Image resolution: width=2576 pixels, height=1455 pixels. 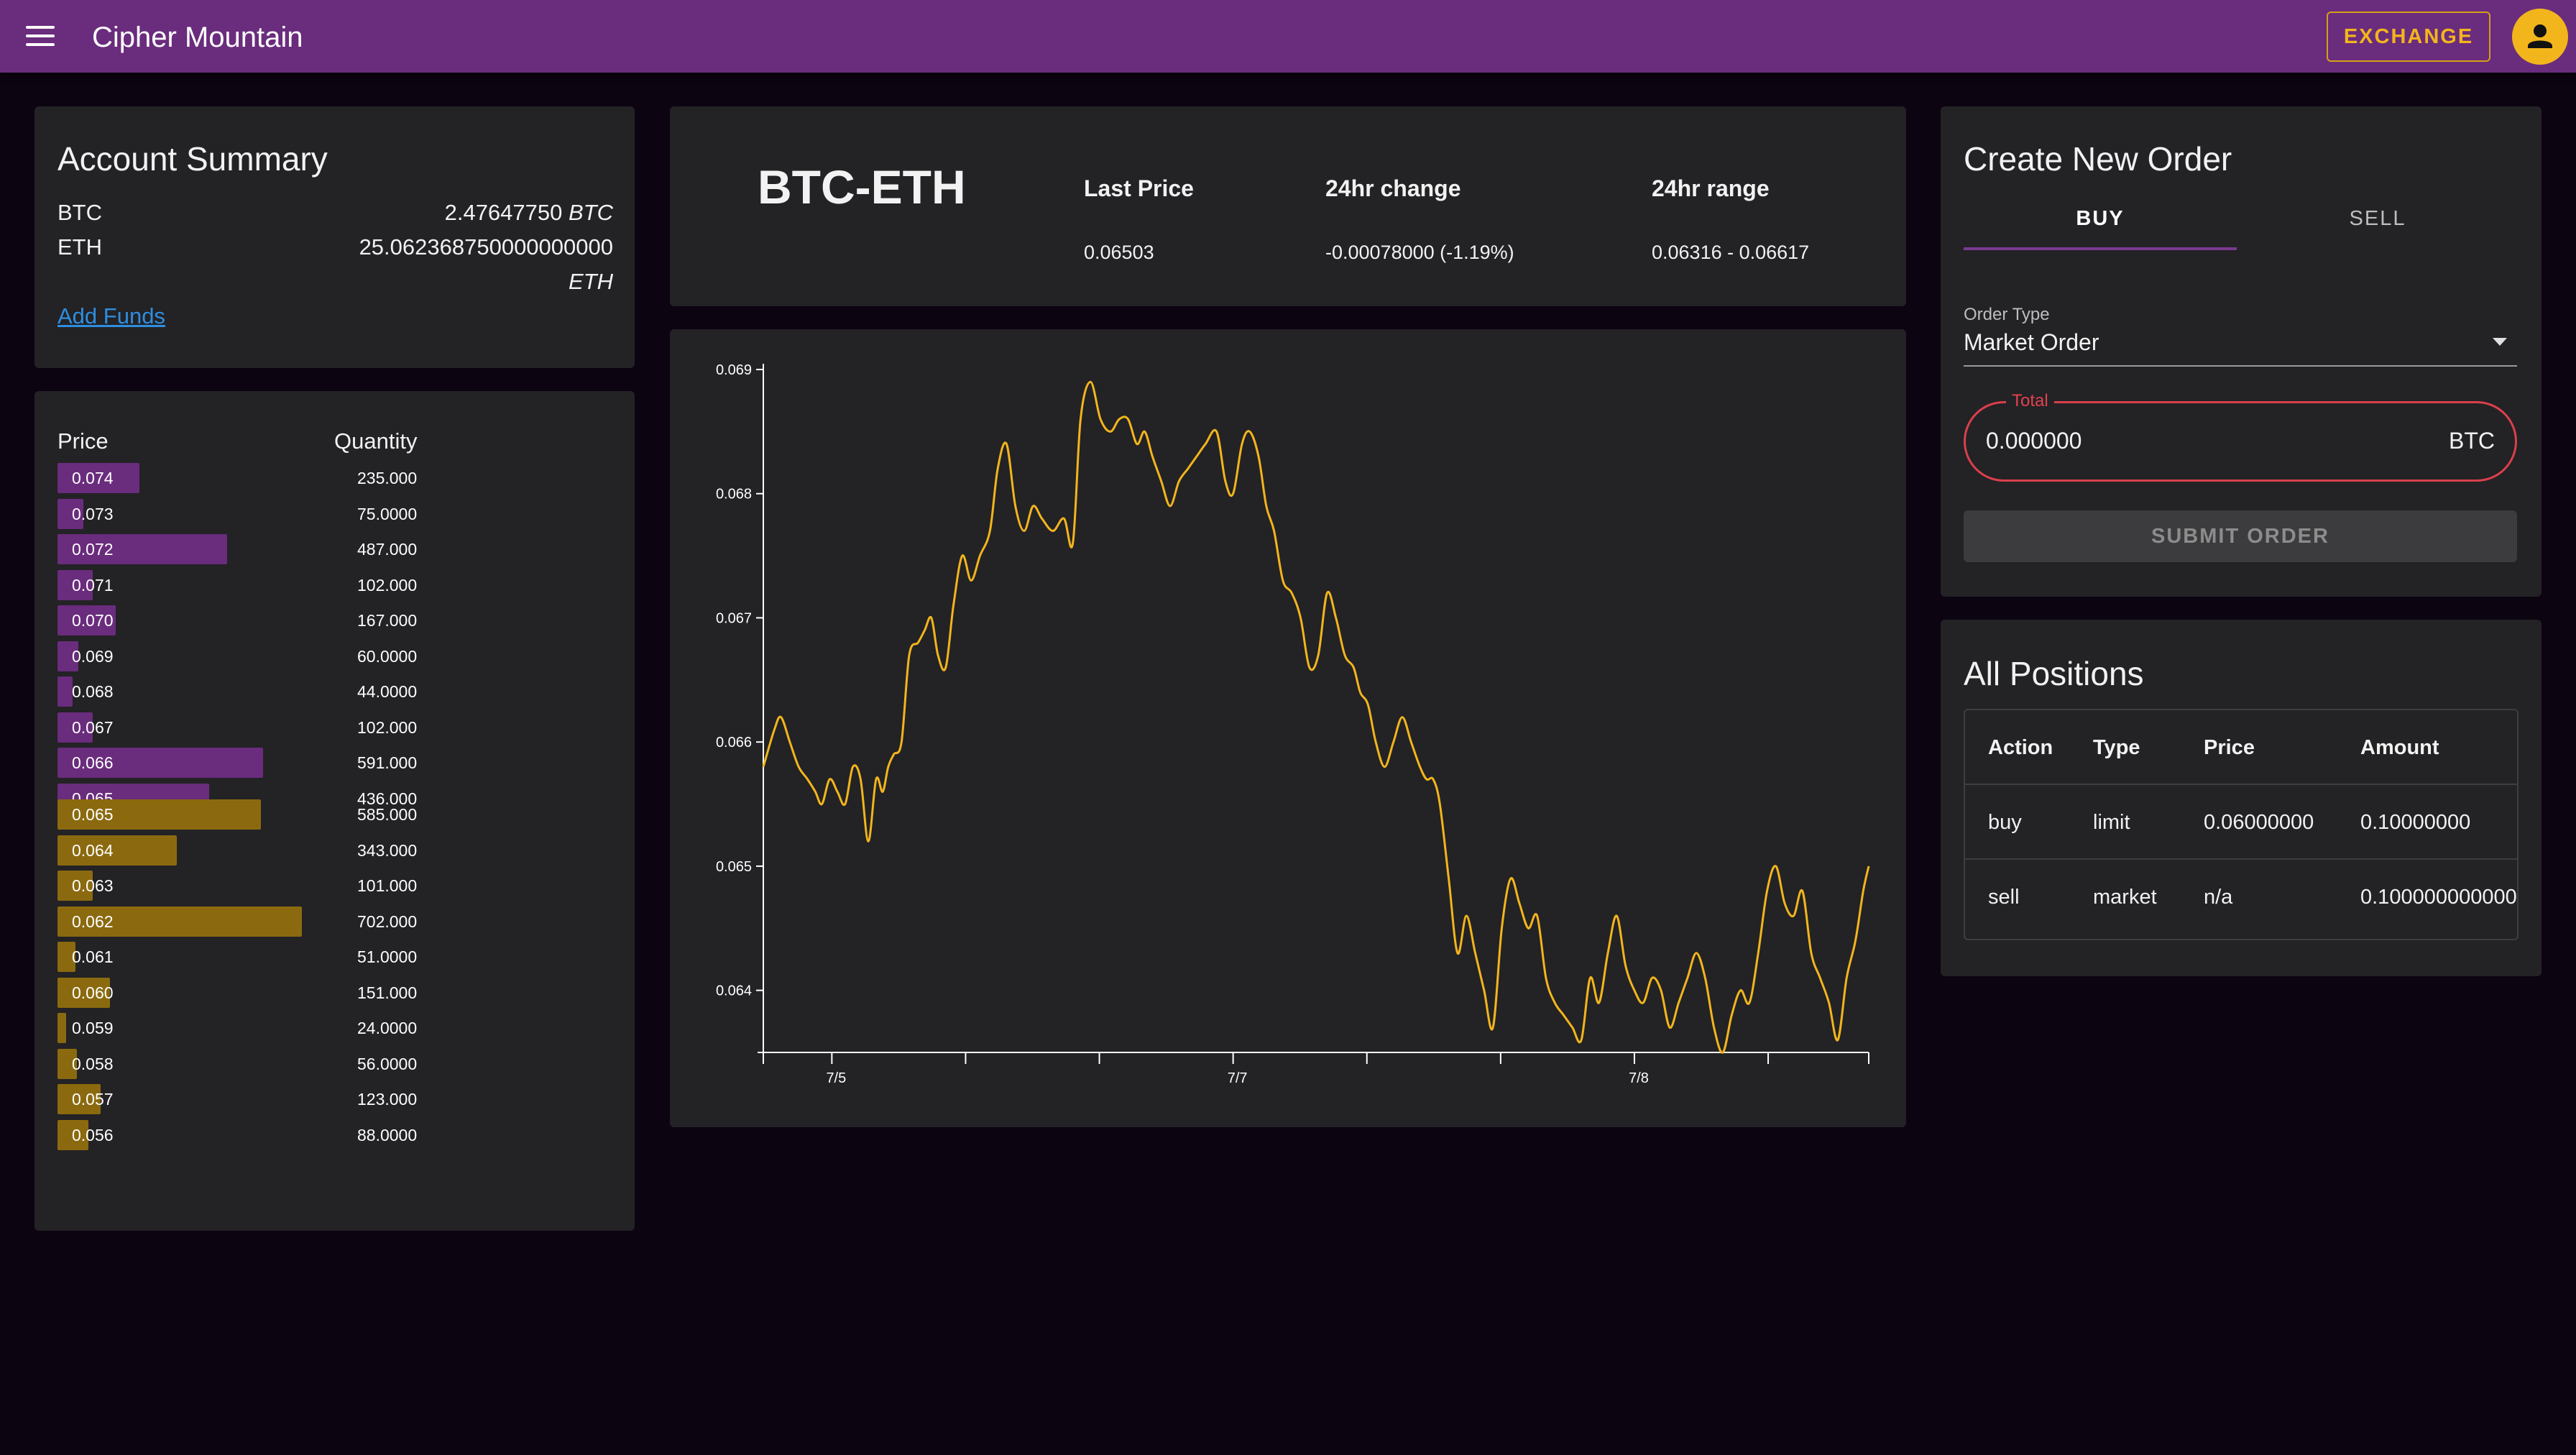 What do you see at coordinates (2240, 344) in the screenshot?
I see `order-type-select: Market Order` at bounding box center [2240, 344].